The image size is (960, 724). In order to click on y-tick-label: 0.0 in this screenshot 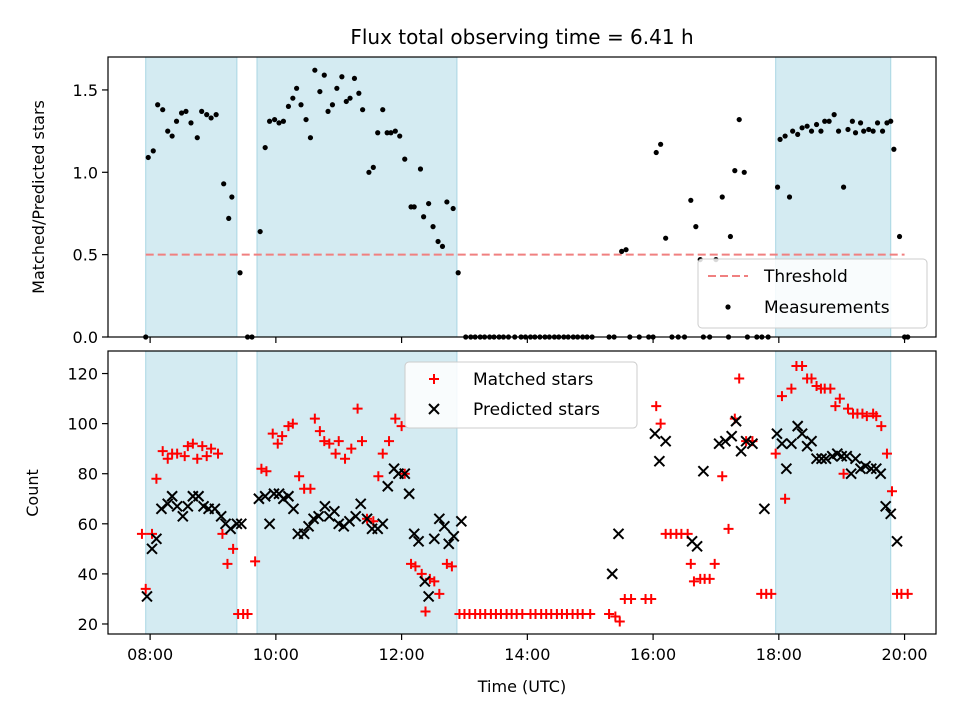, I will do `click(85, 337)`.